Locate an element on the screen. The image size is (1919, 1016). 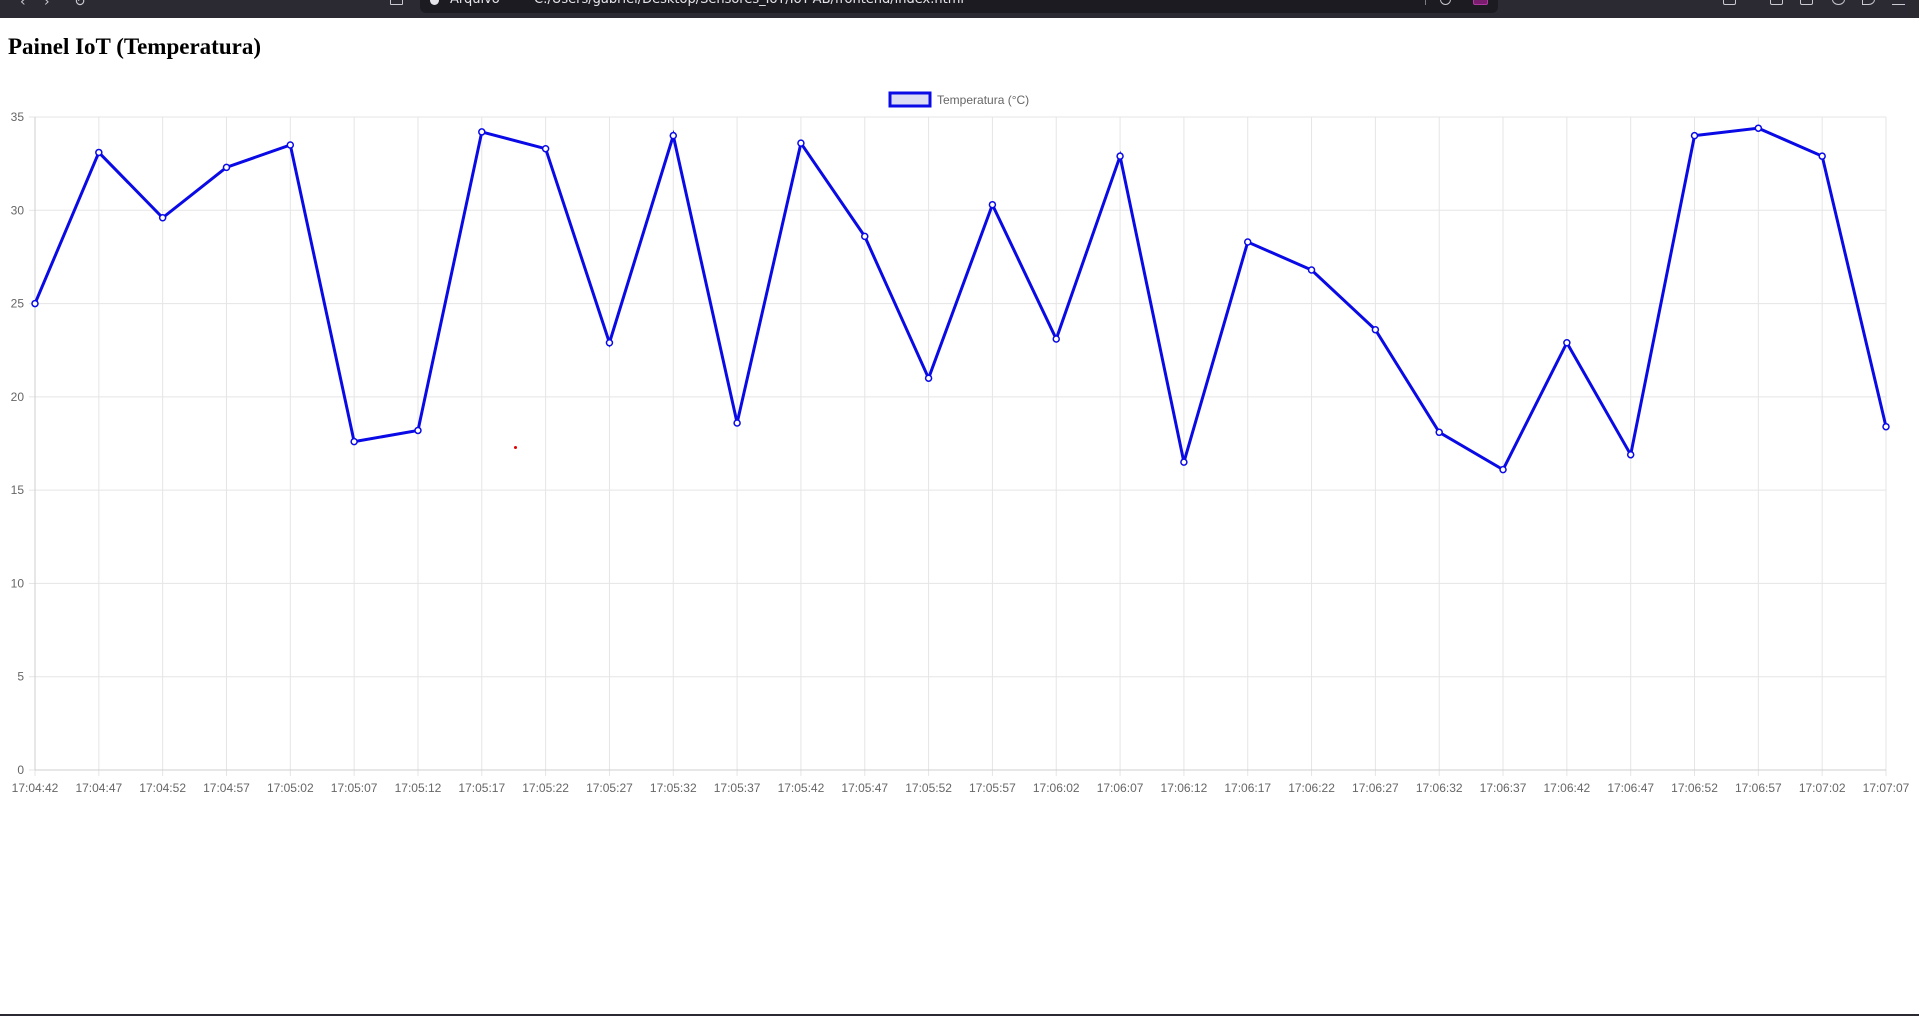
x-tick-label: 17:06:27 is located at coordinates (1375, 788).